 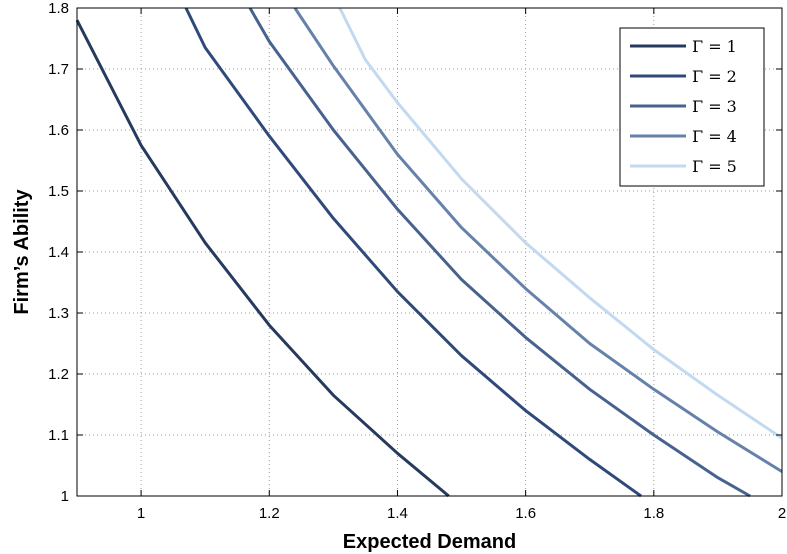 I want to click on legend: Γ = 1 Γ = 2 Γ = 3 Γ = 4 Γ = 5, so click(x=692, y=107).